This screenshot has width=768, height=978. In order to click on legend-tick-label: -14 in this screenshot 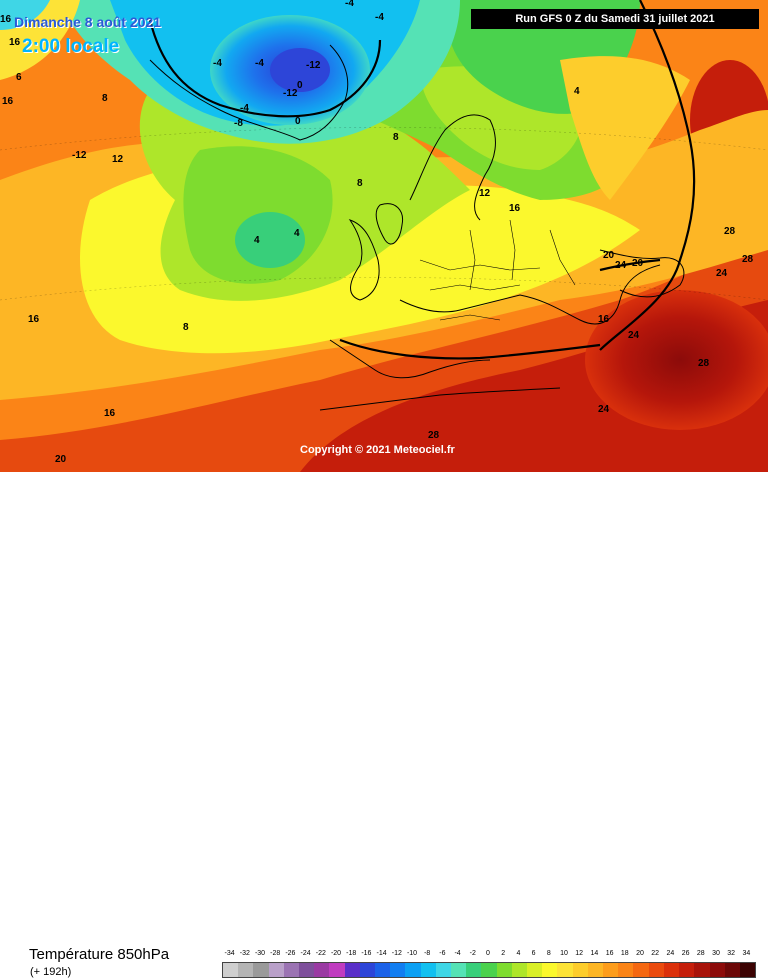, I will do `click(381, 953)`.